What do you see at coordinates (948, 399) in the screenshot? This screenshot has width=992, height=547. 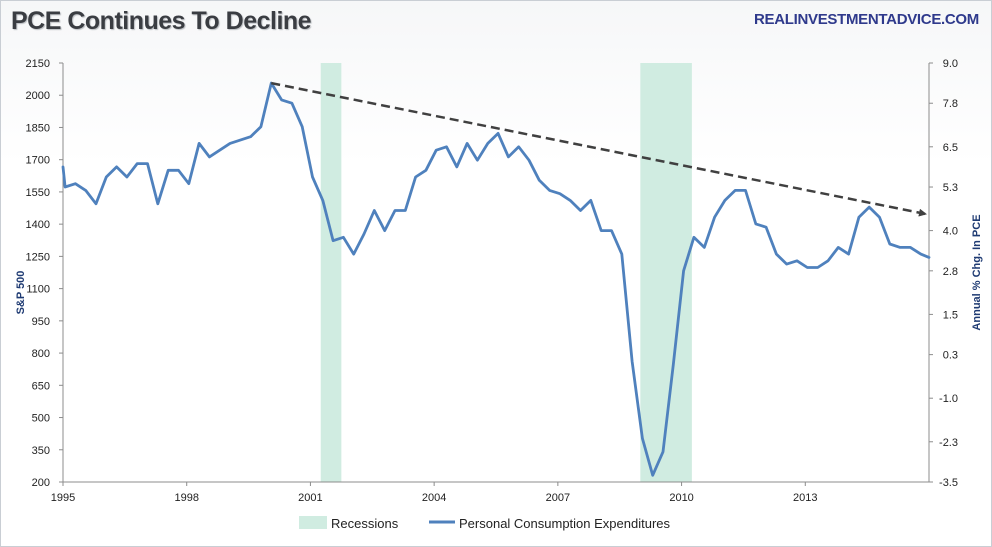 I see `right-tick-label: -1.0` at bounding box center [948, 399].